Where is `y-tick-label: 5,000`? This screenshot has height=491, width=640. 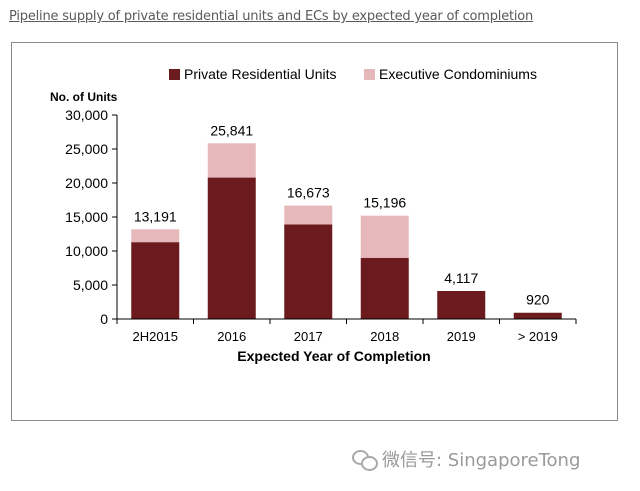 y-tick-label: 5,000 is located at coordinates (90, 285).